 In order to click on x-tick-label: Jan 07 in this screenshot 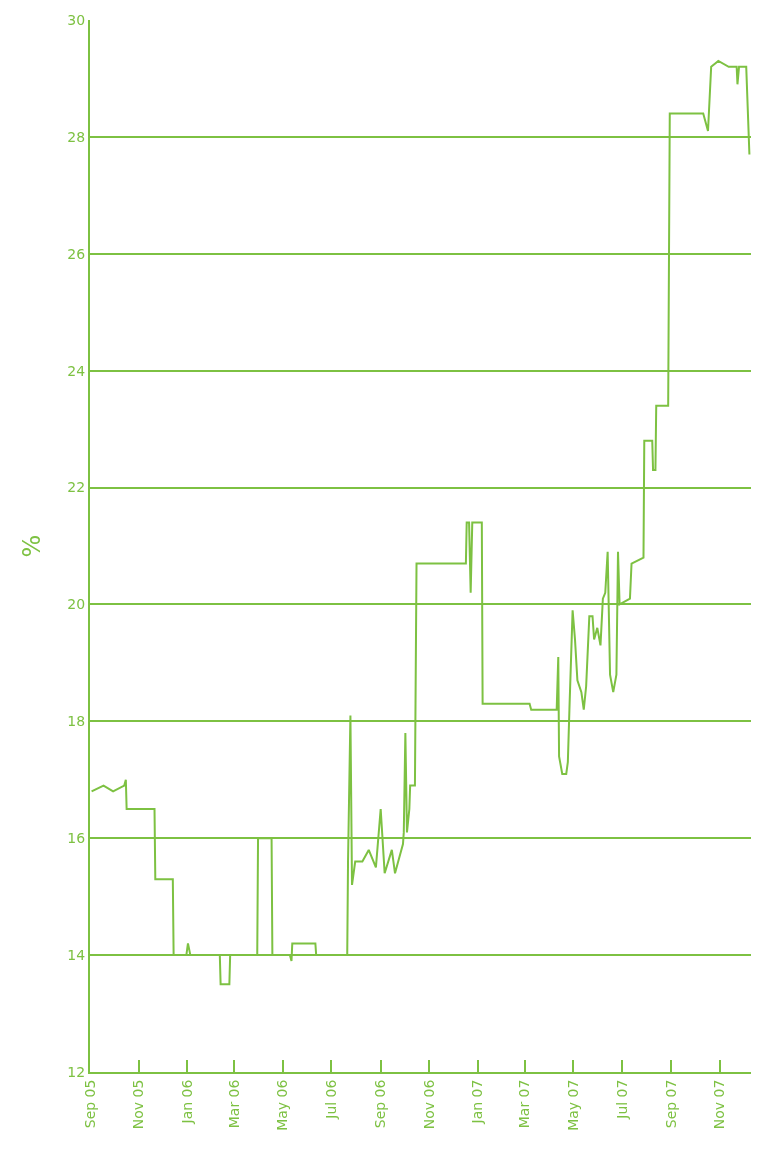, I will do `click(477, 1102)`.